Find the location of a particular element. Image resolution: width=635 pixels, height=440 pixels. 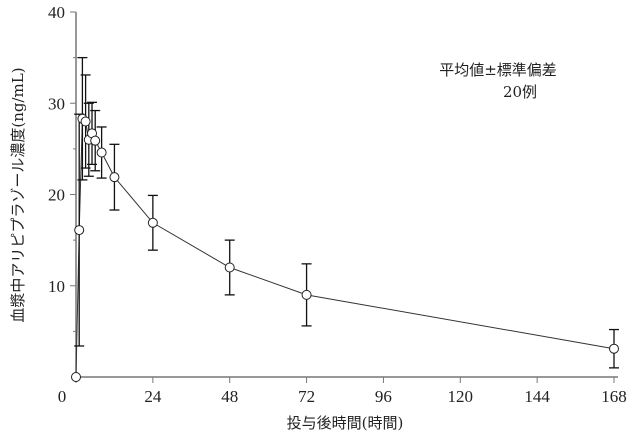

x-tick-label: 48 is located at coordinates (229, 396).